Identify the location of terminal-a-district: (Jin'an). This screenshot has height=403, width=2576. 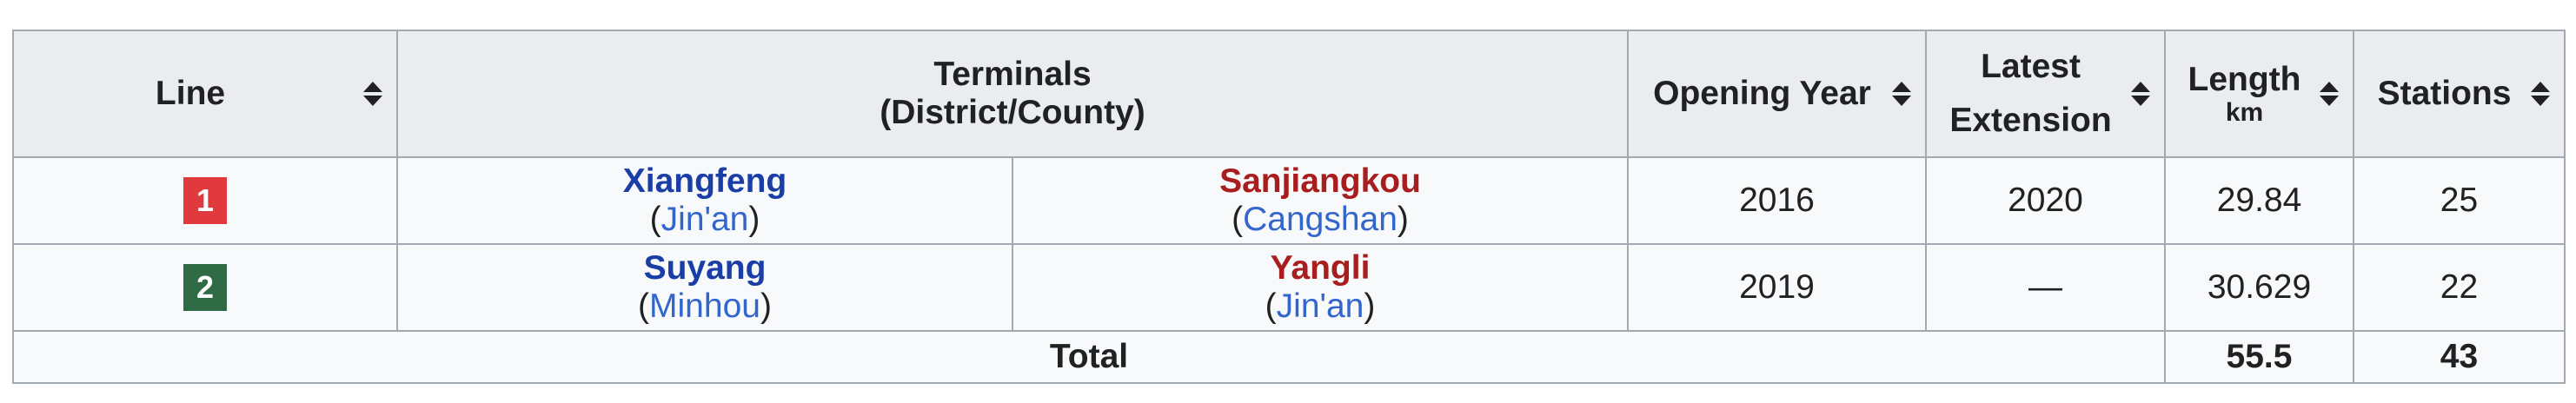
(704, 219).